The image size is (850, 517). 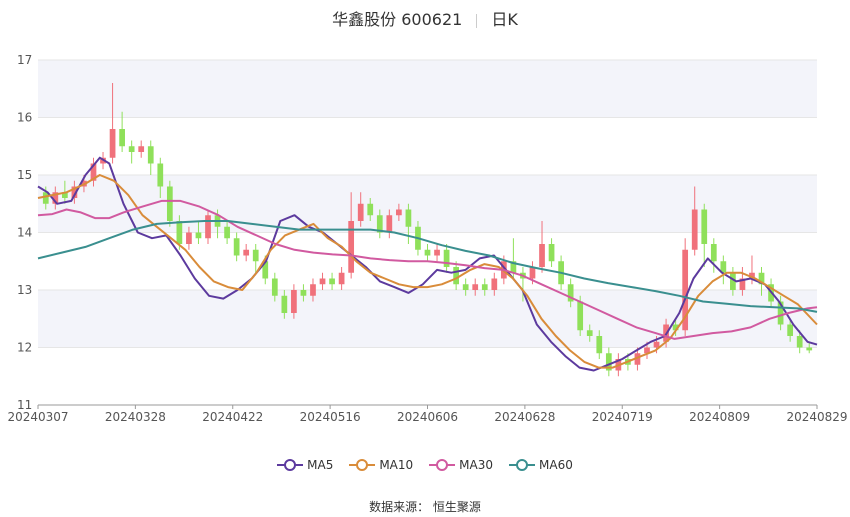 I want to click on x-tick-label: 20240328, so click(x=135, y=417).